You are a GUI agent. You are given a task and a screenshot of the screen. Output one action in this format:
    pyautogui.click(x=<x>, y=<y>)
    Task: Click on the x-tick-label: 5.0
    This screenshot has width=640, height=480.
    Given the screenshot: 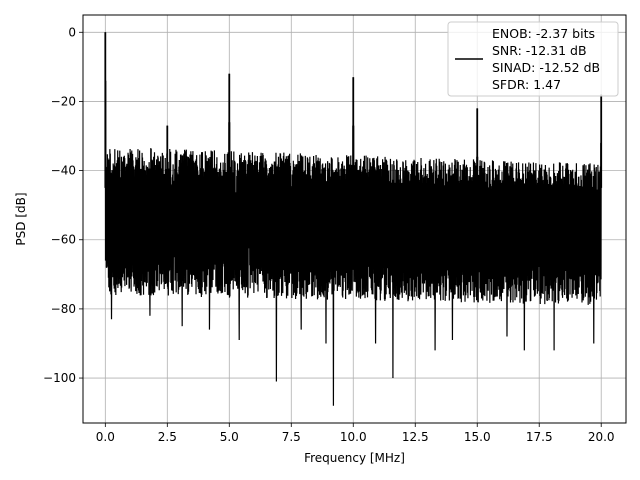 What is the action you would take?
    pyautogui.click(x=229, y=437)
    